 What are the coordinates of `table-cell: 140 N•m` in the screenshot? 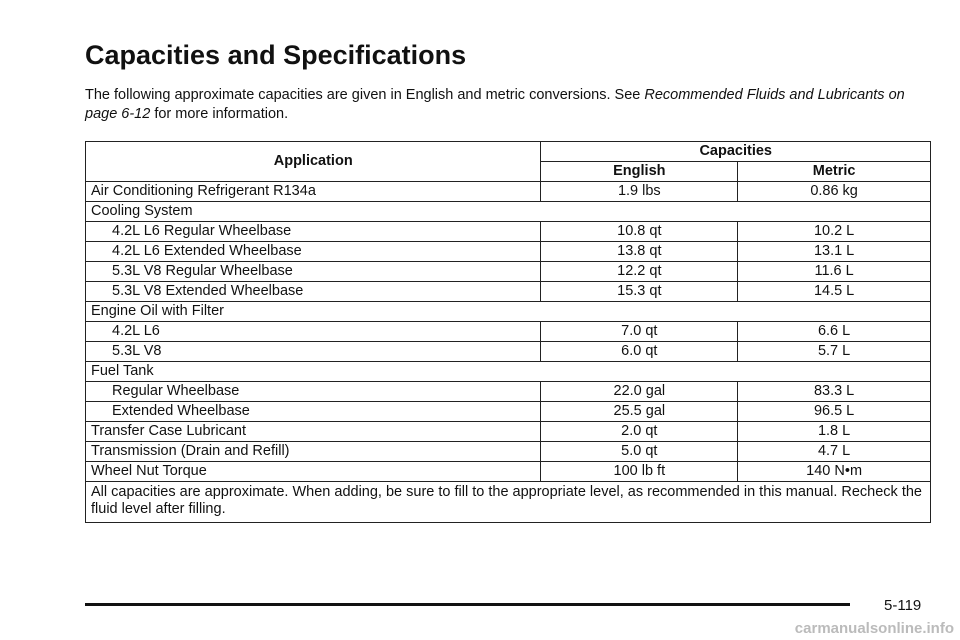 It's located at (834, 471).